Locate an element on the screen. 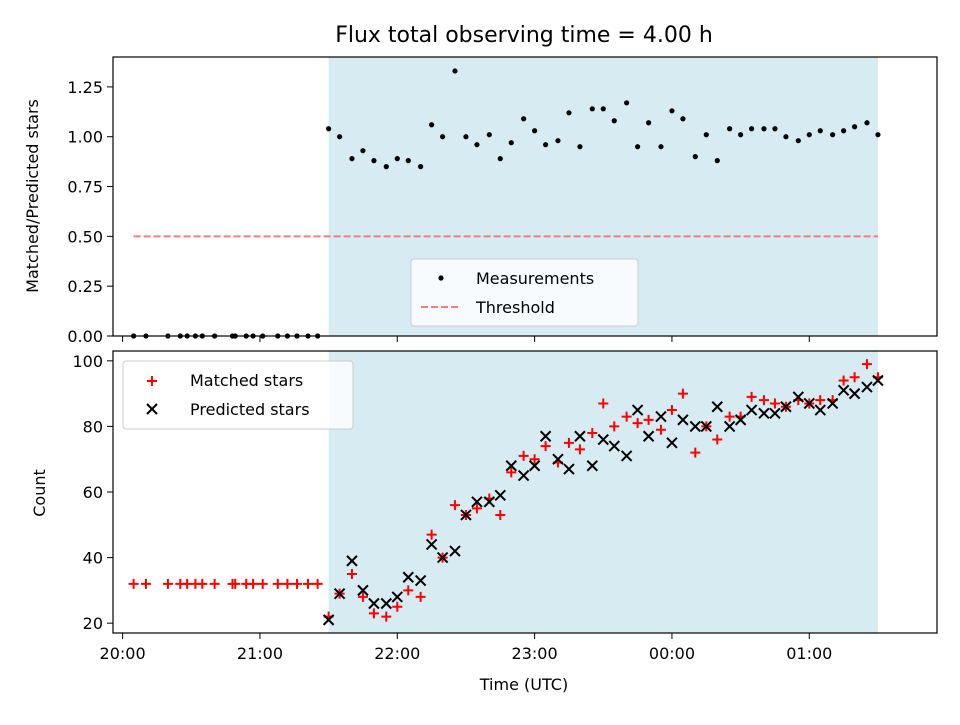  count-x-tick-label: 23:00 is located at coordinates (535, 653).